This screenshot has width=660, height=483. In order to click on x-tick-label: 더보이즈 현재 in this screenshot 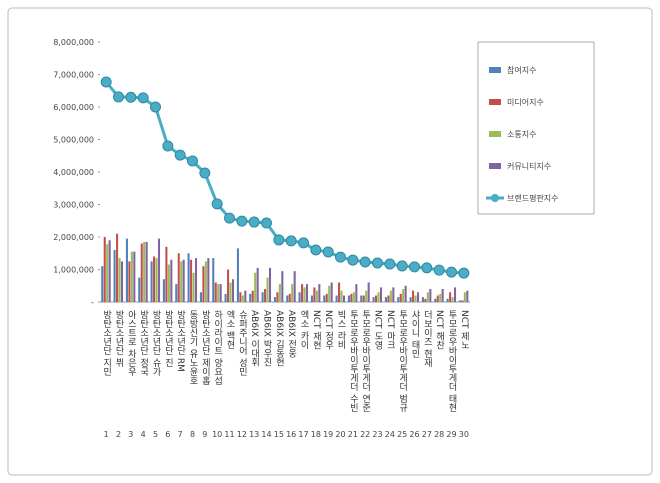, I will do `click(427, 339)`.